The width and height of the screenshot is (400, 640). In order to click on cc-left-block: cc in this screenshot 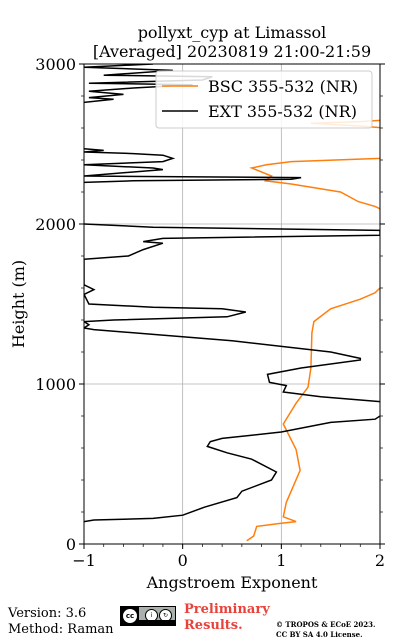, I will do `click(130, 616)`.